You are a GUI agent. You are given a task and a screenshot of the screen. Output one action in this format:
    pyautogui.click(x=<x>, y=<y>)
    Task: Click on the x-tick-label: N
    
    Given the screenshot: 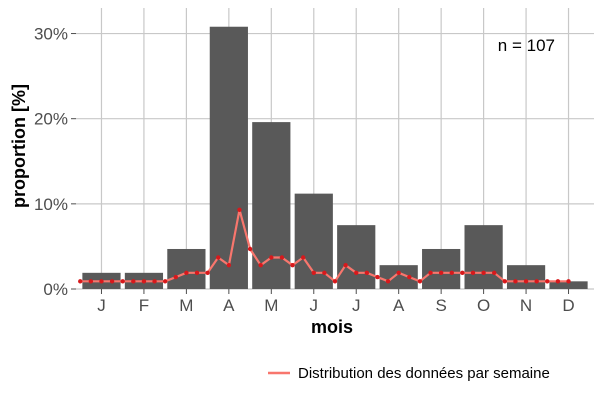 What is the action you would take?
    pyautogui.click(x=526, y=305)
    